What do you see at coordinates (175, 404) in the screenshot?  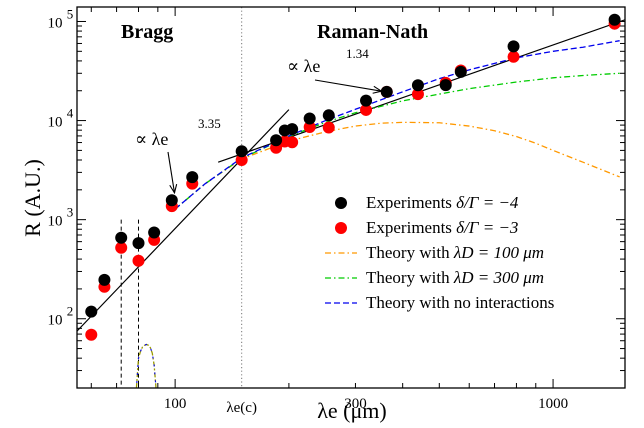 I see `x-tick-label-0: 100` at bounding box center [175, 404].